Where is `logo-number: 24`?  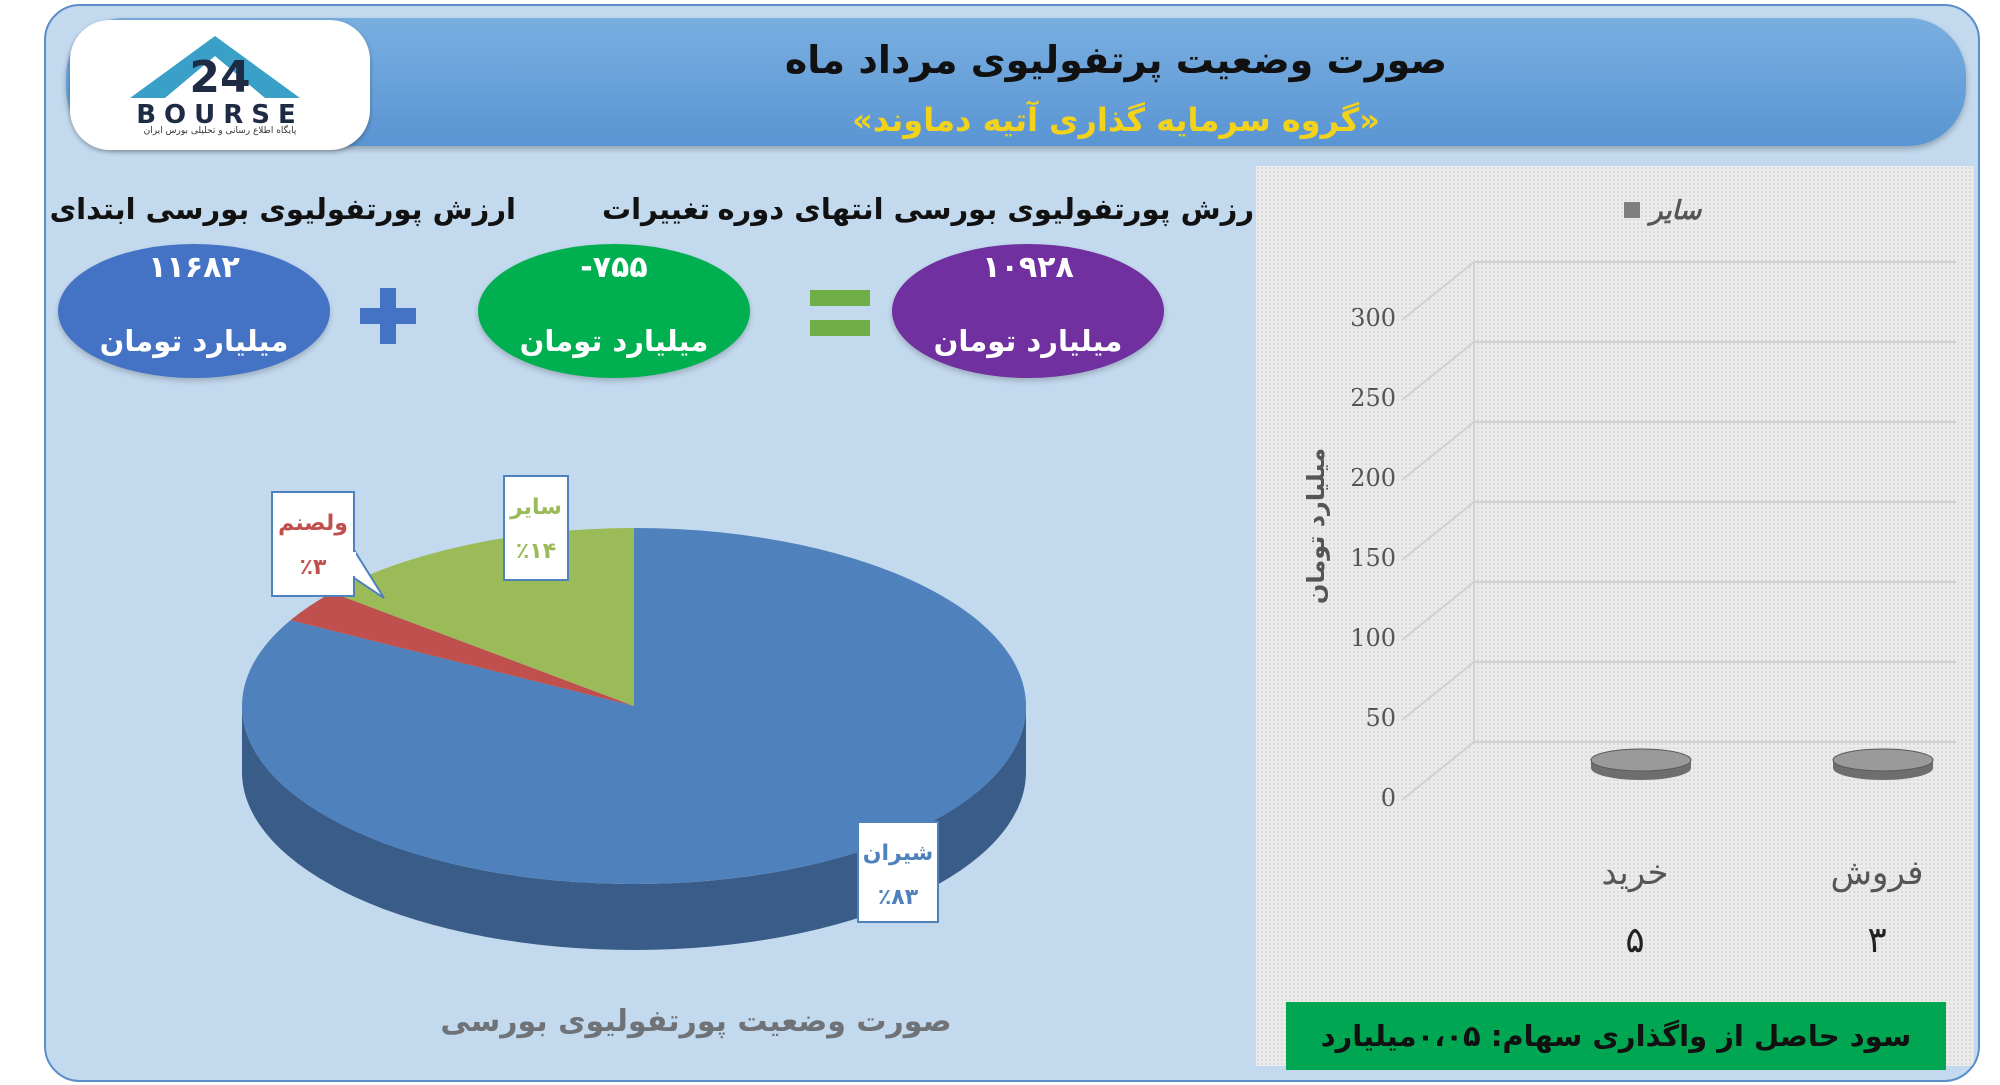 logo-number: 24 is located at coordinates (219, 77).